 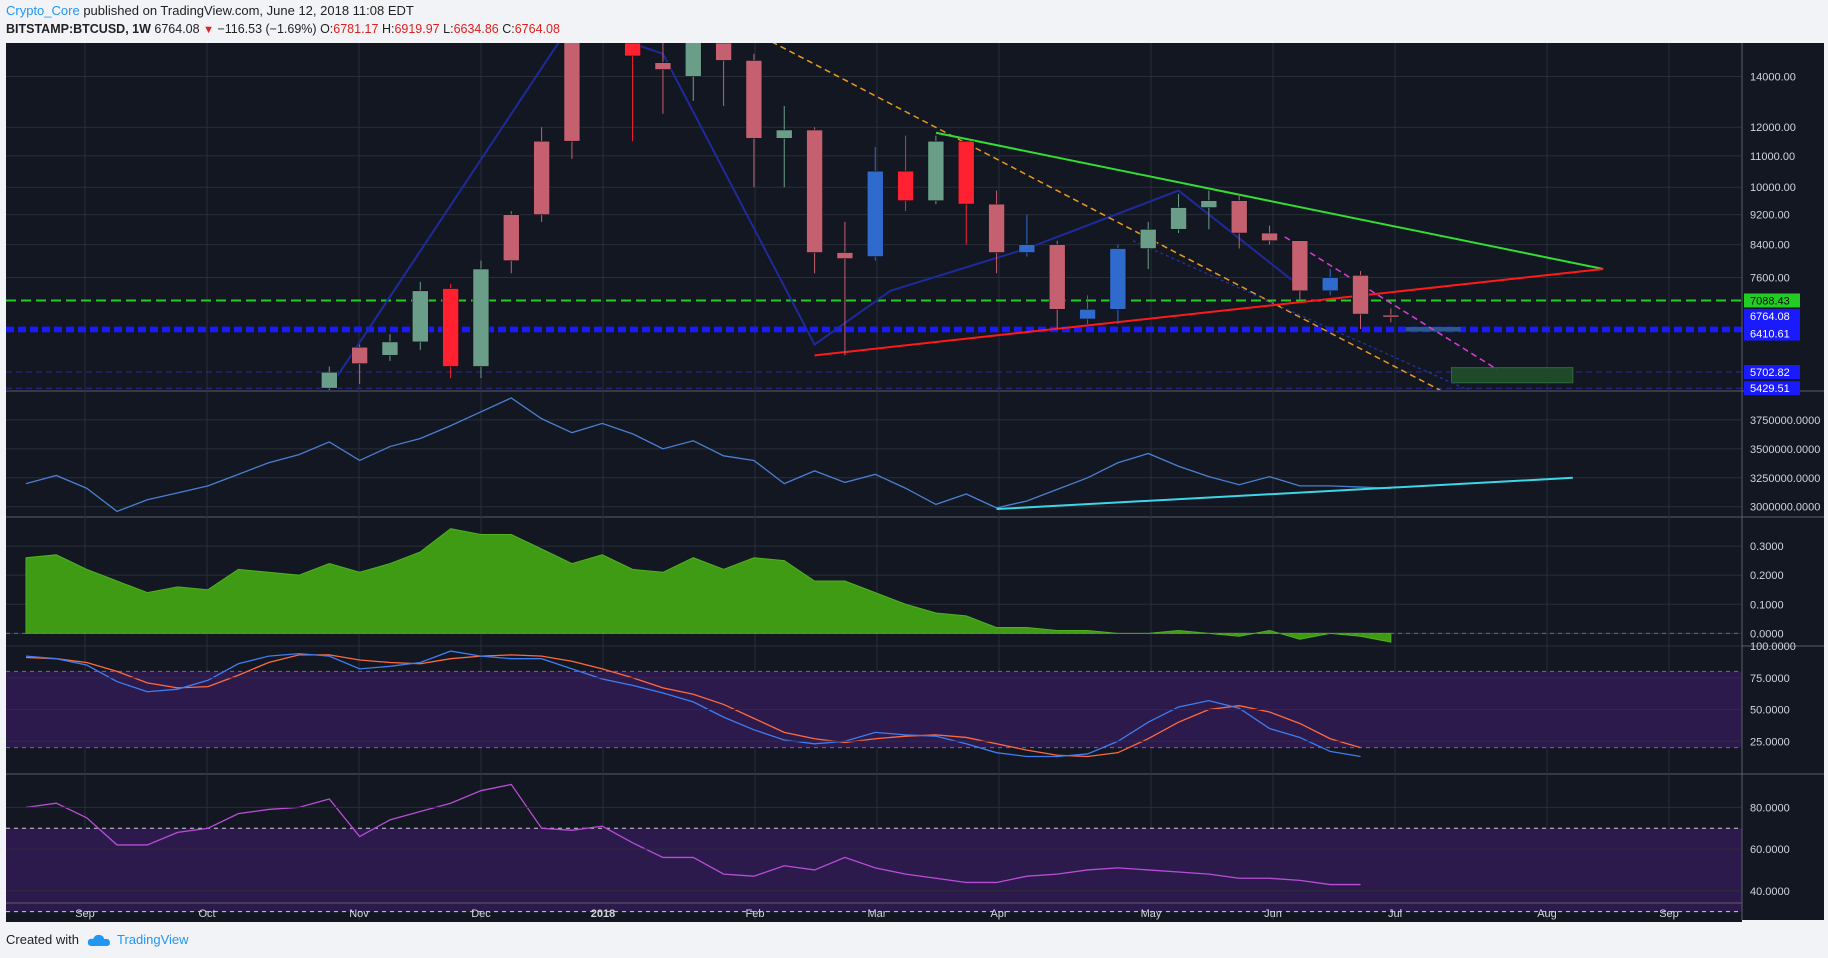 I want to click on open-value: 6781.17, so click(x=356, y=29).